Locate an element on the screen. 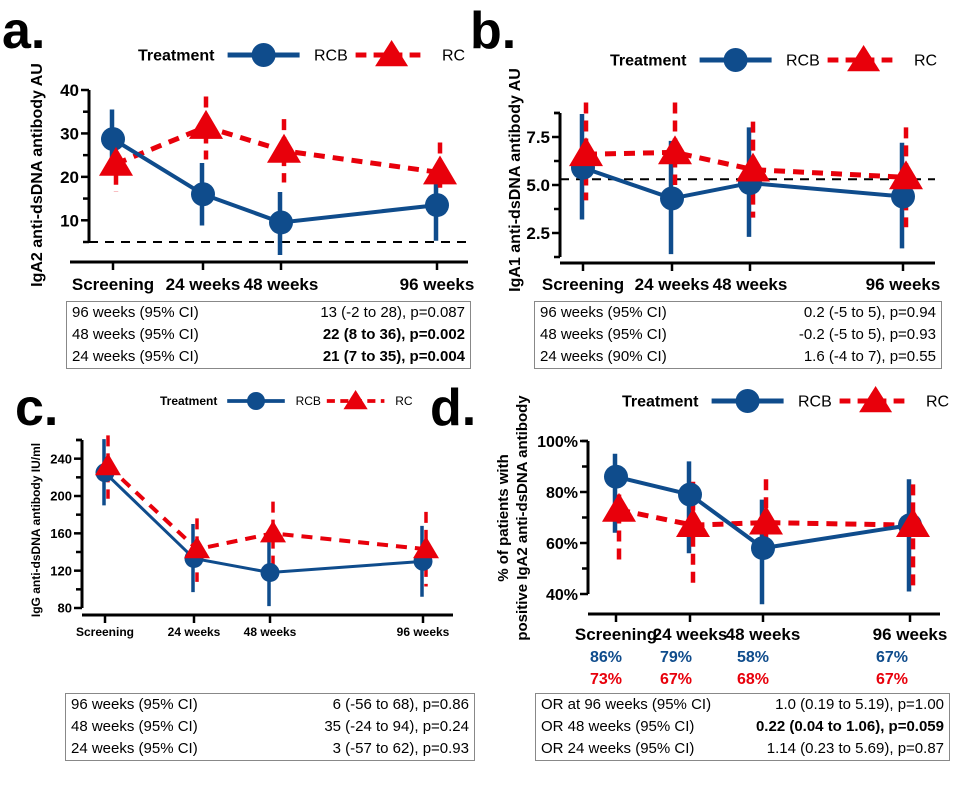 Image resolution: width=960 pixels, height=800 pixels. stats-row: 96 weeks (95% CI) 6 (-56 to 68), p=0.86 is located at coordinates (270, 705).